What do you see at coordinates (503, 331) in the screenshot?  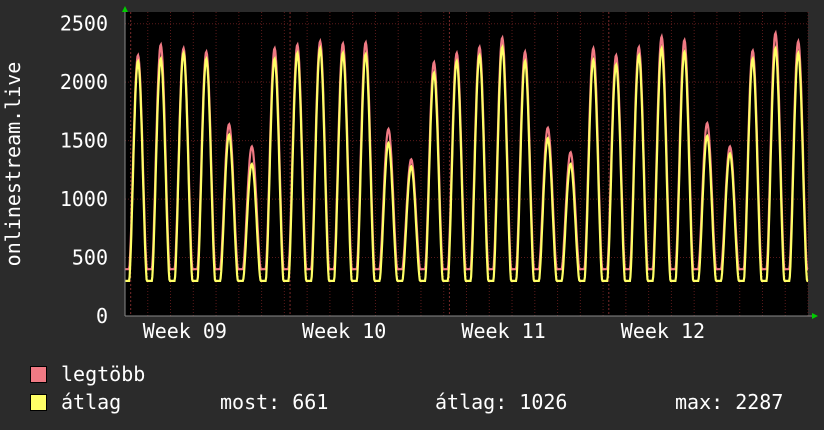 I see `x-tick-label: Week 11` at bounding box center [503, 331].